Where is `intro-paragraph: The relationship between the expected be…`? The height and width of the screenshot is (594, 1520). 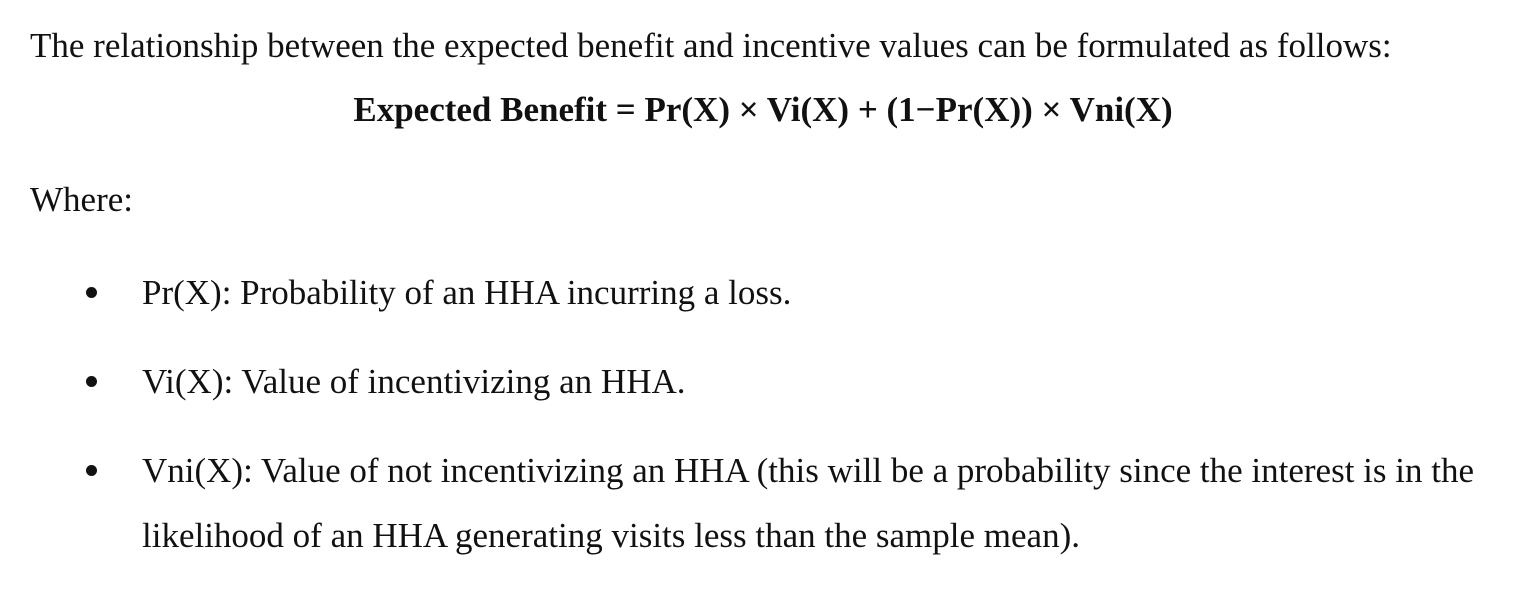 intro-paragraph: The relationship between the expected be… is located at coordinates (711, 45).